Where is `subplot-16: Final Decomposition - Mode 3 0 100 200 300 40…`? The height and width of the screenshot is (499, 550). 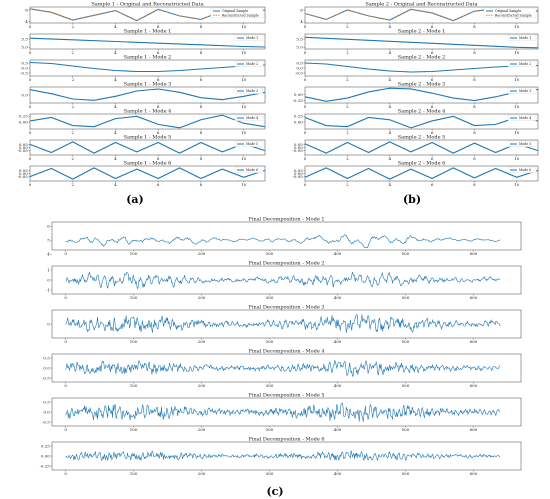 subplot-16: Final Decomposition - Mode 3 0 100 200 300 40… is located at coordinates (284, 324).